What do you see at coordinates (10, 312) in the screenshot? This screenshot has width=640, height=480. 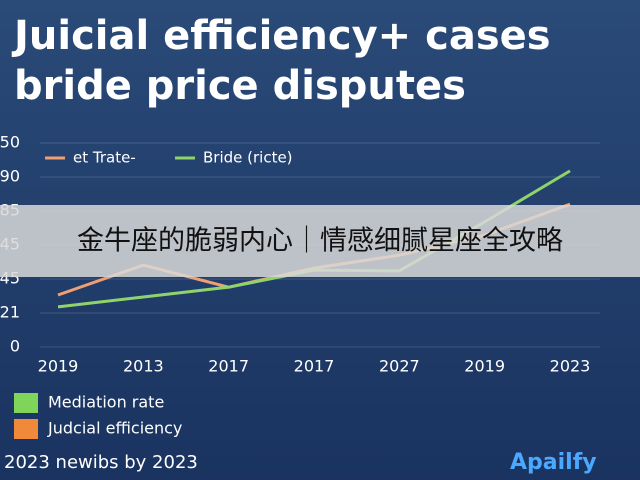 I see `y-tick-label: 21` at bounding box center [10, 312].